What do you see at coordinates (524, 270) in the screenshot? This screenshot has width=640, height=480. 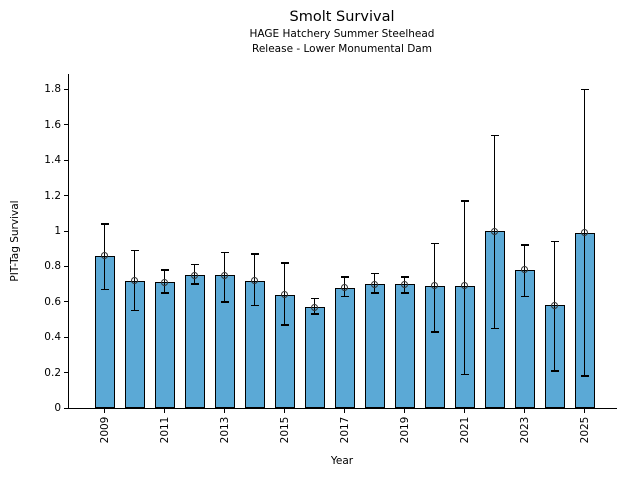 I see `mean-marker-2023` at bounding box center [524, 270].